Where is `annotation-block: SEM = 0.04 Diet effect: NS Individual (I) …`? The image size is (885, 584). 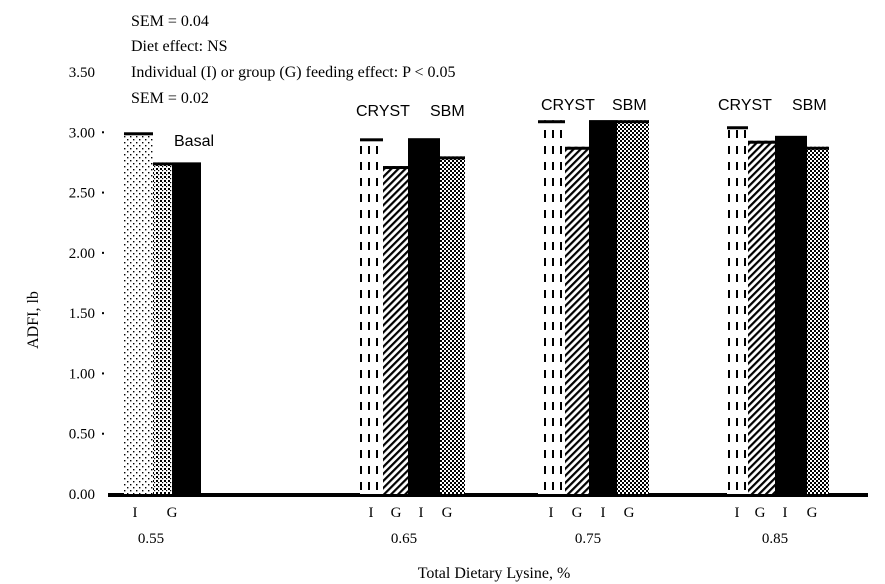 annotation-block: SEM = 0.04 Diet effect: NS Individual (I) … is located at coordinates (293, 60).